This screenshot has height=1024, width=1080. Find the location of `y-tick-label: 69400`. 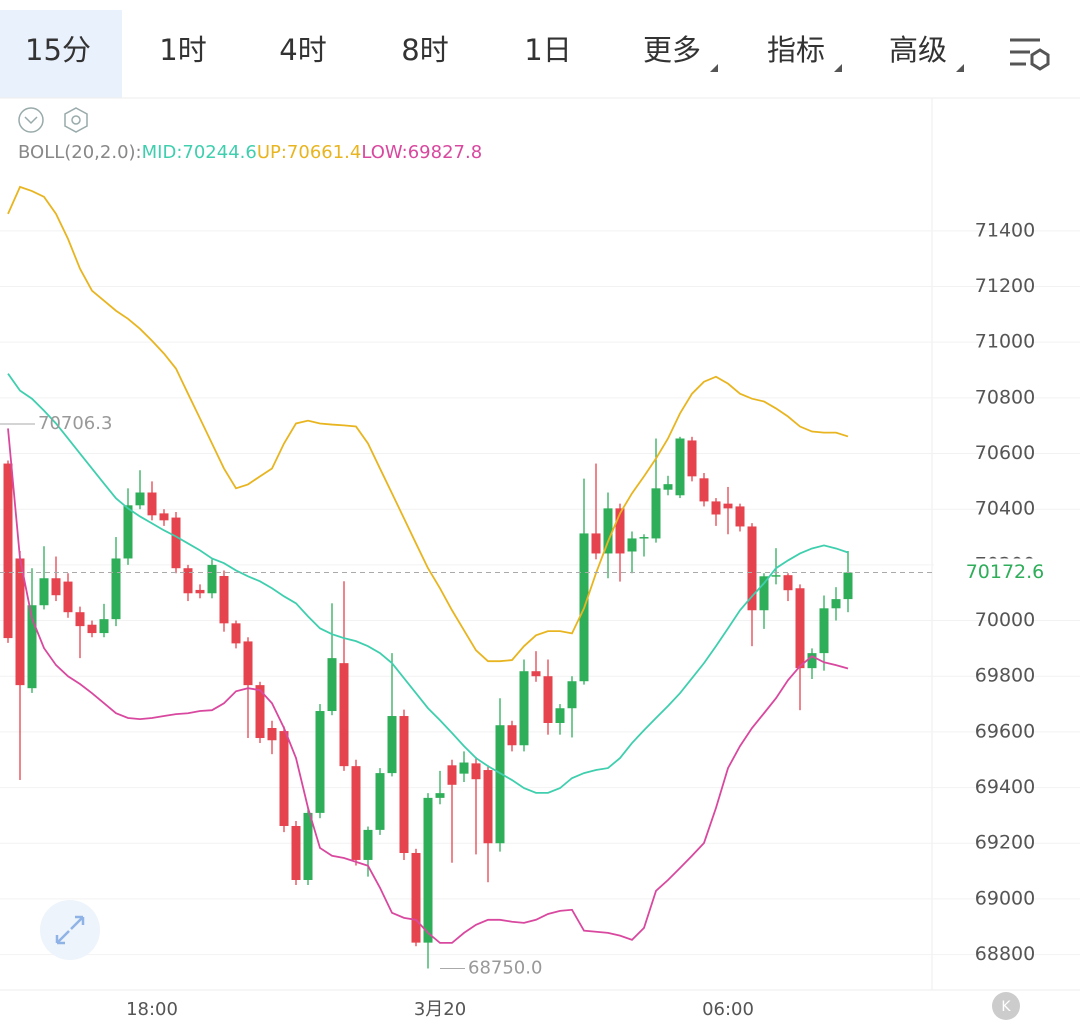

y-tick-label: 69400 is located at coordinates (1005, 787).